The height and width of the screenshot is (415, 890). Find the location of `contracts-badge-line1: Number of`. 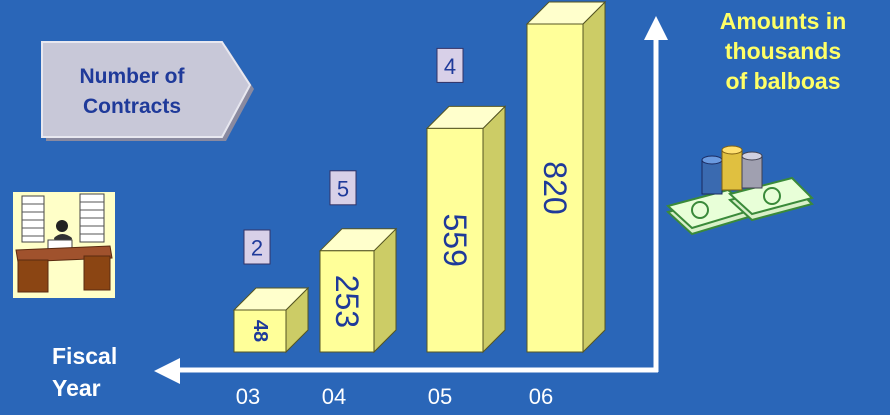

contracts-badge-line1: Number of is located at coordinates (132, 76).